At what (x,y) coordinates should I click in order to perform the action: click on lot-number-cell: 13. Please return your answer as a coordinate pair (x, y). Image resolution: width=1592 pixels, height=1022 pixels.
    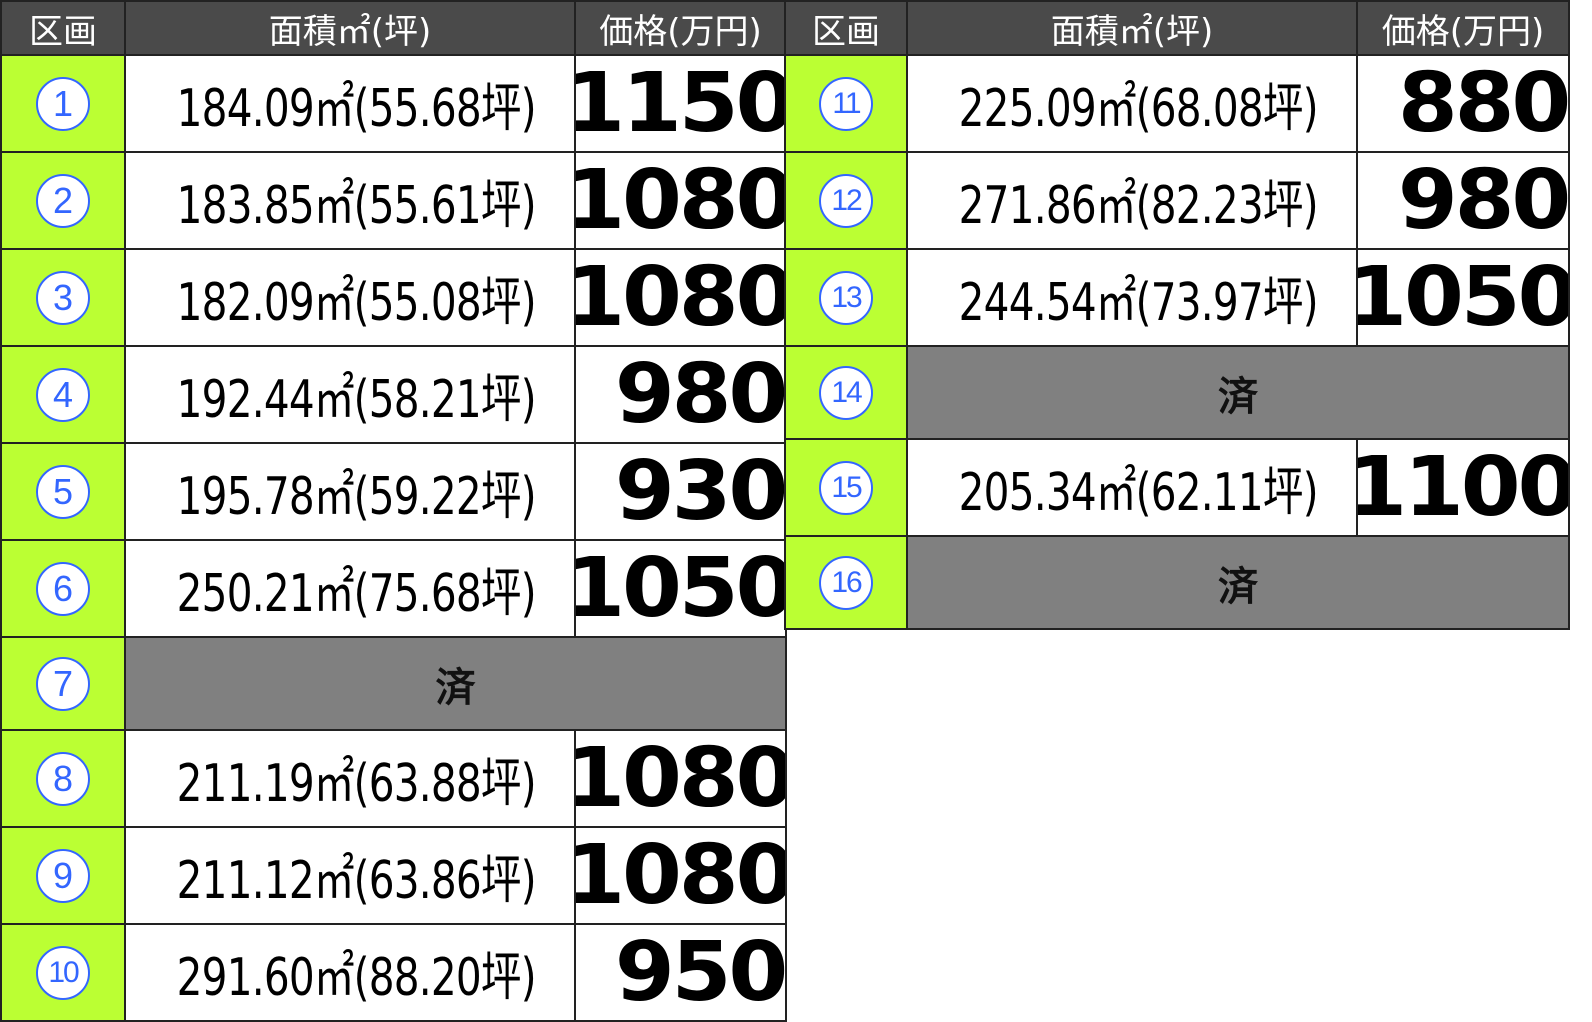
    Looking at the image, I should click on (846, 297).